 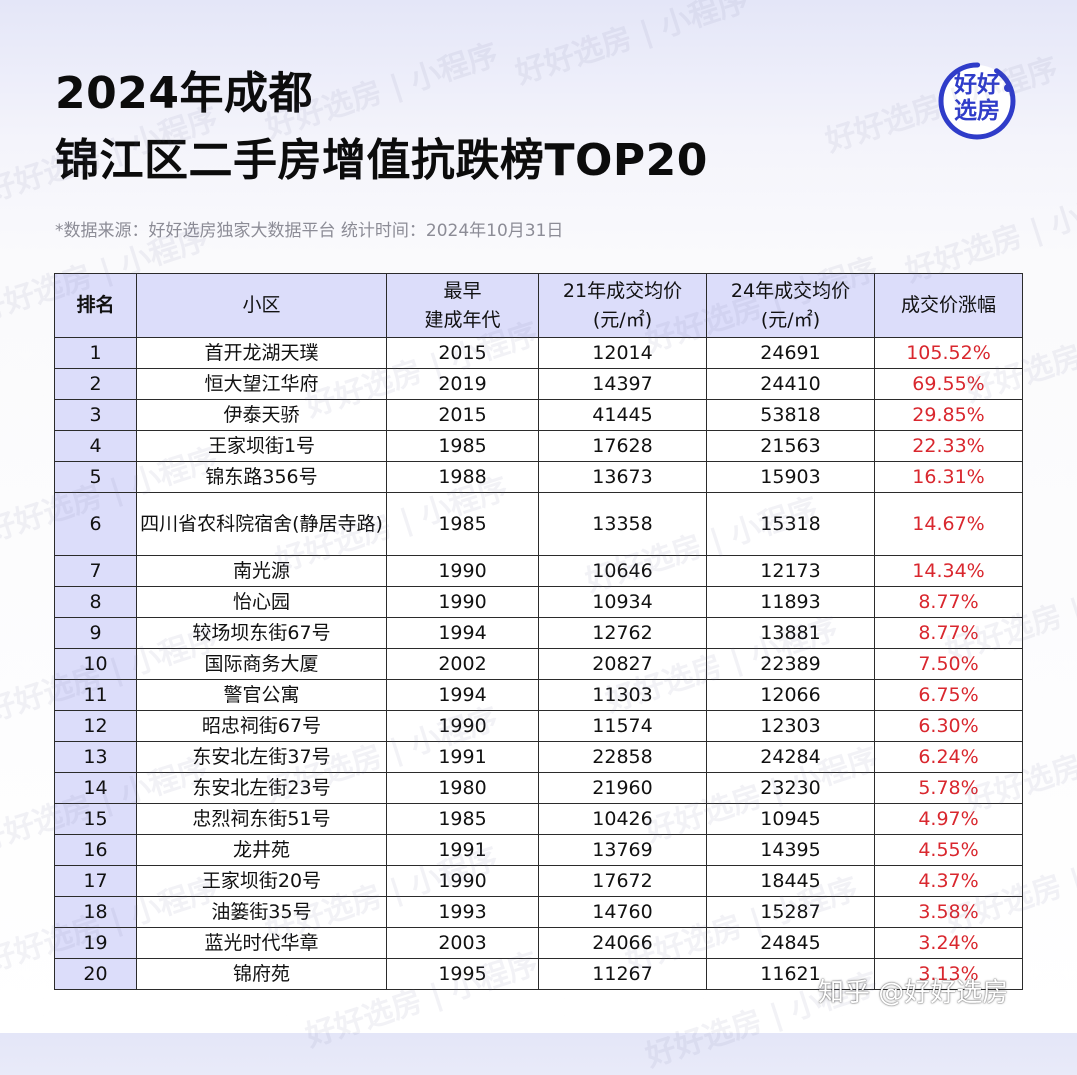 What do you see at coordinates (622, 305) in the screenshot?
I see `header-price-2021: 21年成交均价 (元/㎡)` at bounding box center [622, 305].